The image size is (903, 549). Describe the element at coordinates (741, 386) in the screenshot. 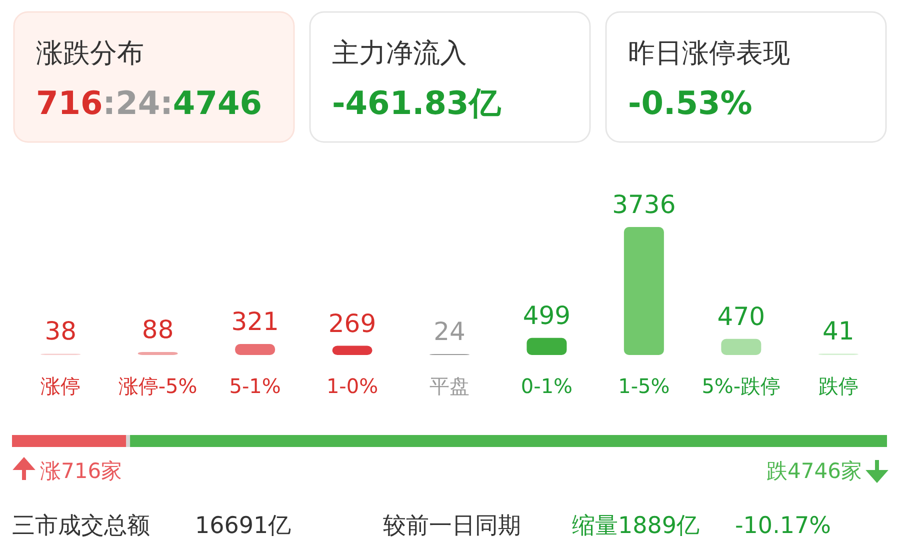

I see `x-tick-label: 5%-跌停` at that location.